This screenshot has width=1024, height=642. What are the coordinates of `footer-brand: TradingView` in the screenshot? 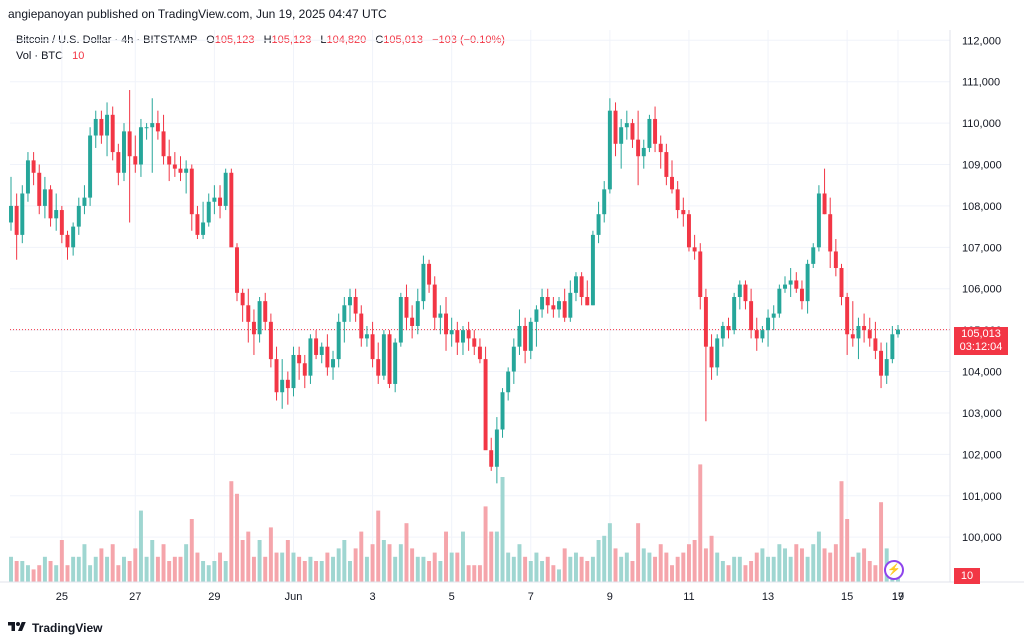 It's located at (67, 628).